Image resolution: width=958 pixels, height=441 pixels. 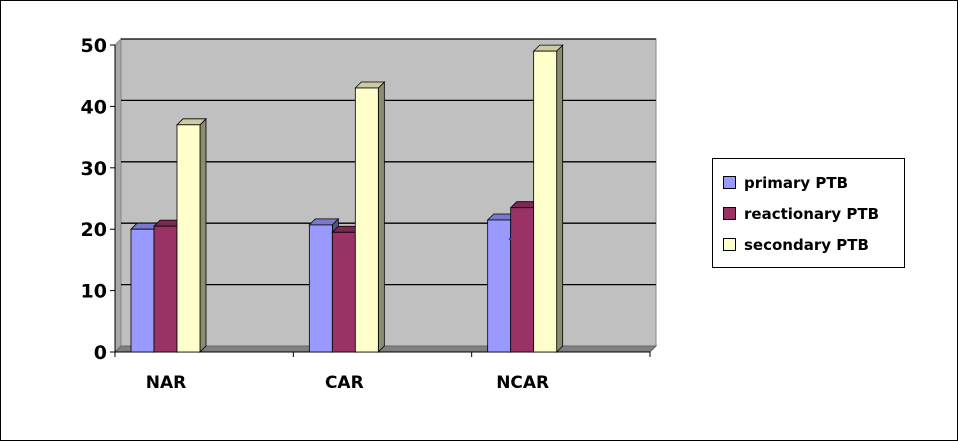 I want to click on y-tick-label: 50, so click(x=94, y=46).